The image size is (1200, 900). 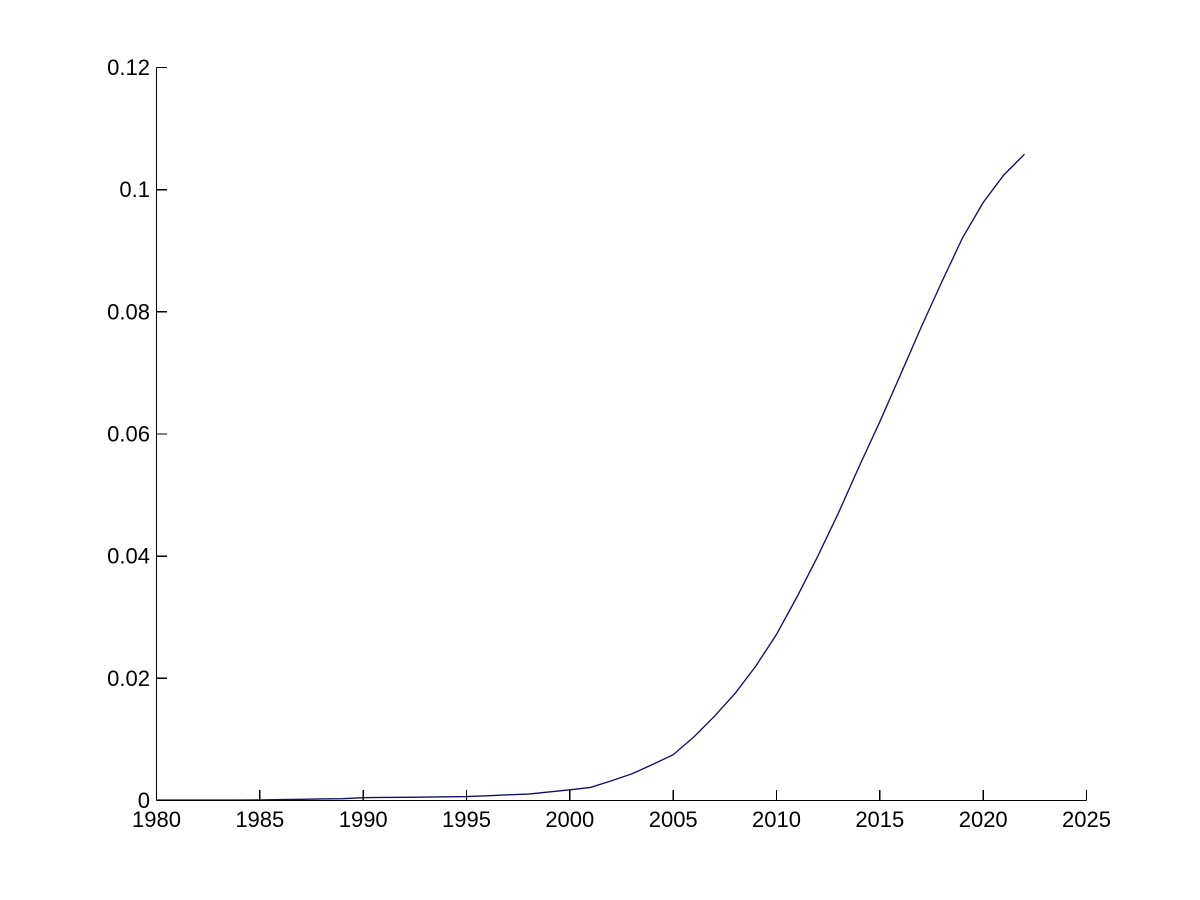 I want to click on svg-text: 0.12, so click(x=128, y=67).